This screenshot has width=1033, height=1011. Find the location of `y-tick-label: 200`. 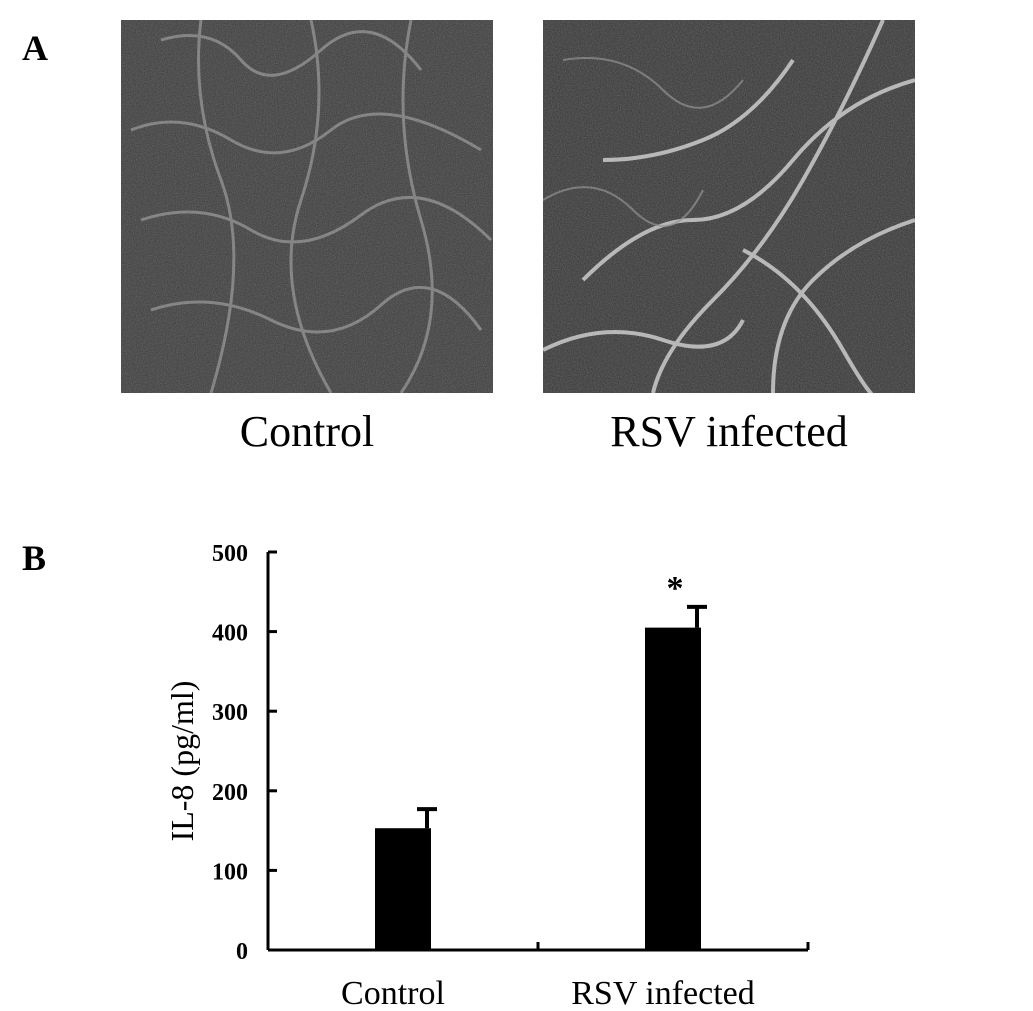

y-tick-label: 200 is located at coordinates (230, 793).